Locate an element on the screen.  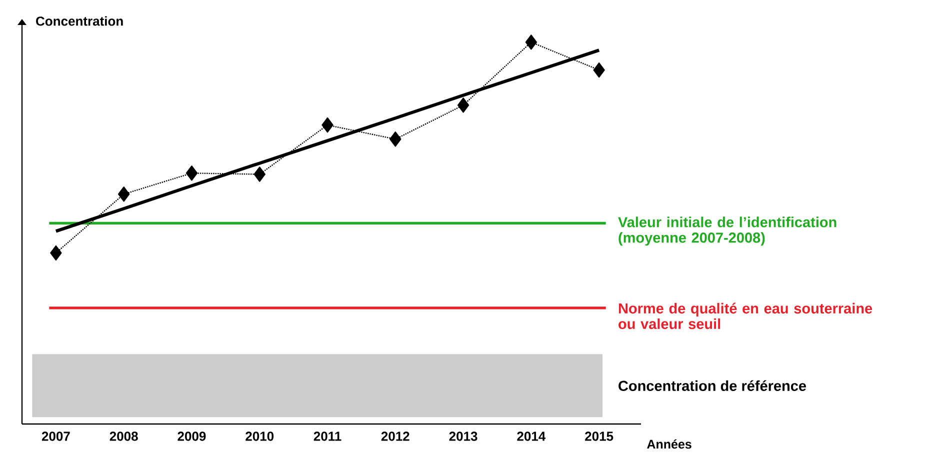
band-label: Concentration de référence is located at coordinates (712, 386).